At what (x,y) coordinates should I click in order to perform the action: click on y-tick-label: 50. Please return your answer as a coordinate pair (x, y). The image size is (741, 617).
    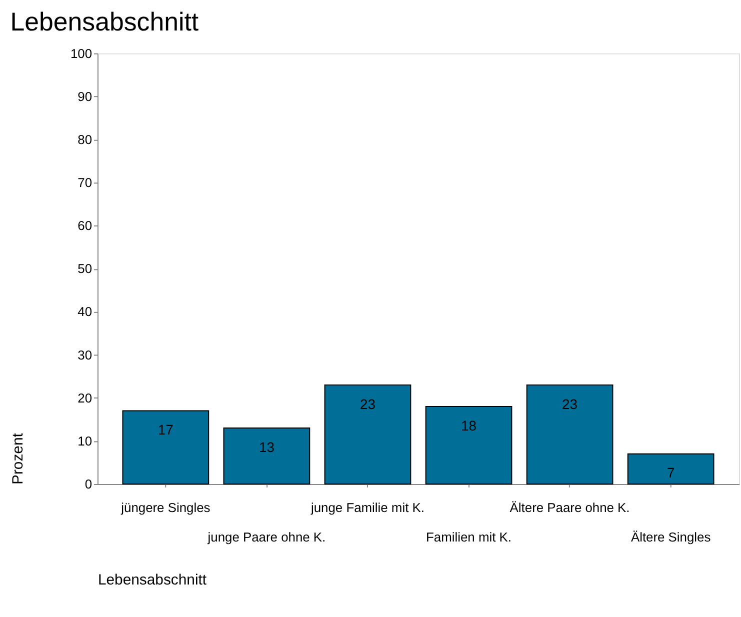
    Looking at the image, I should click on (85, 268).